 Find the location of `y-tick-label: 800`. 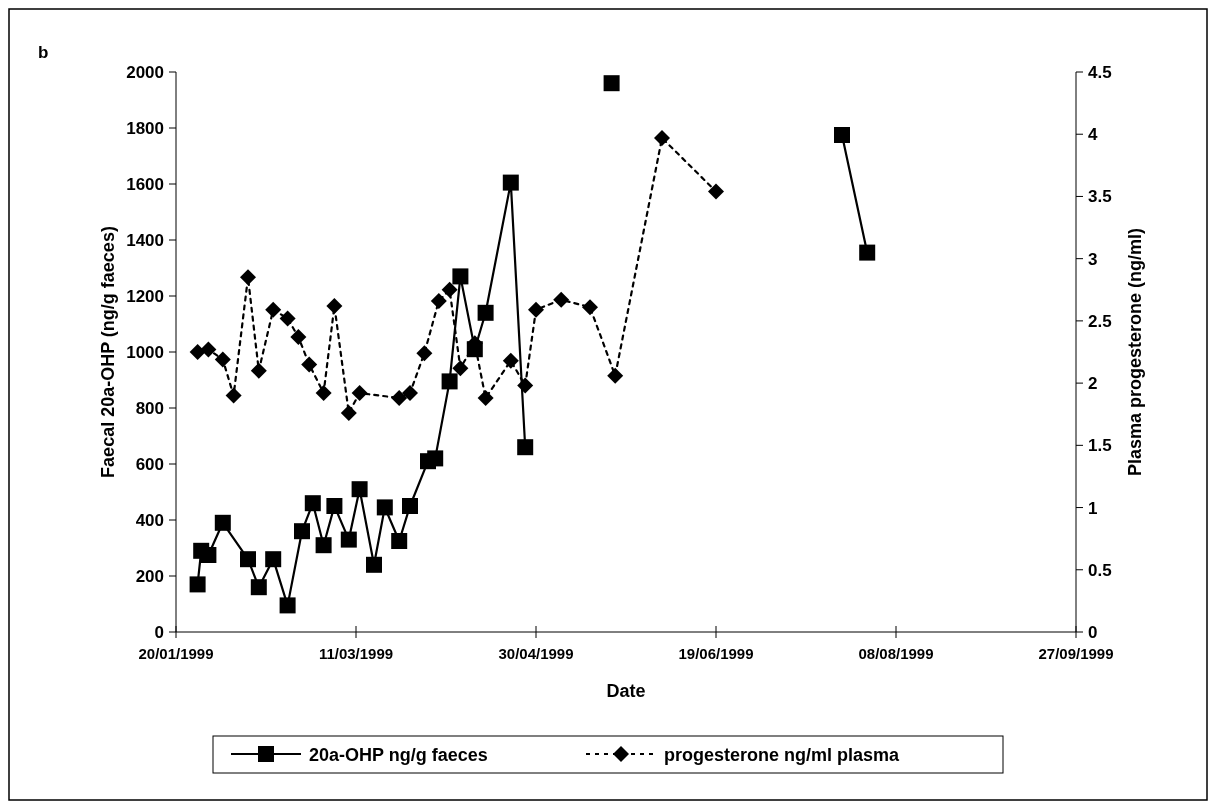

y-tick-label: 800 is located at coordinates (149, 408).